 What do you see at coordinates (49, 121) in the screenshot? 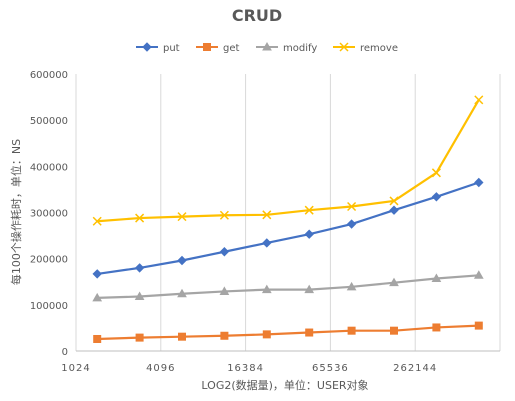
I see `y-tick-label: 500000` at bounding box center [49, 121].